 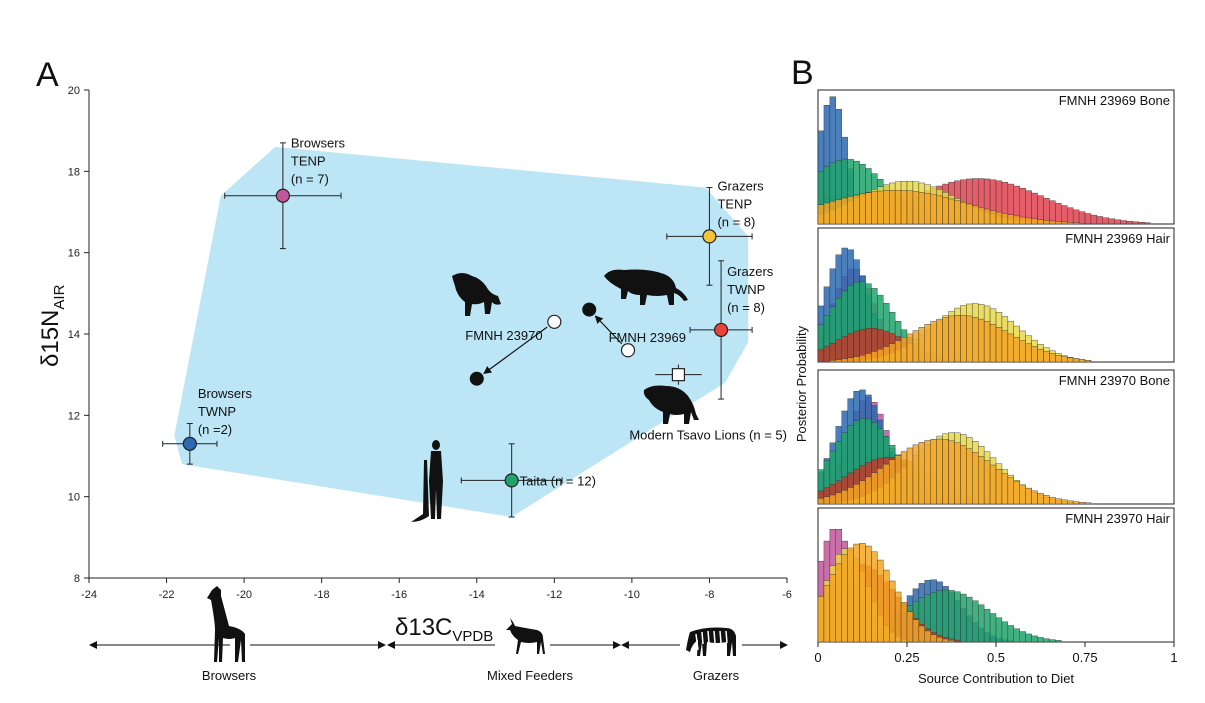 I want to click on x-tick-label: -16, so click(x=399, y=595).